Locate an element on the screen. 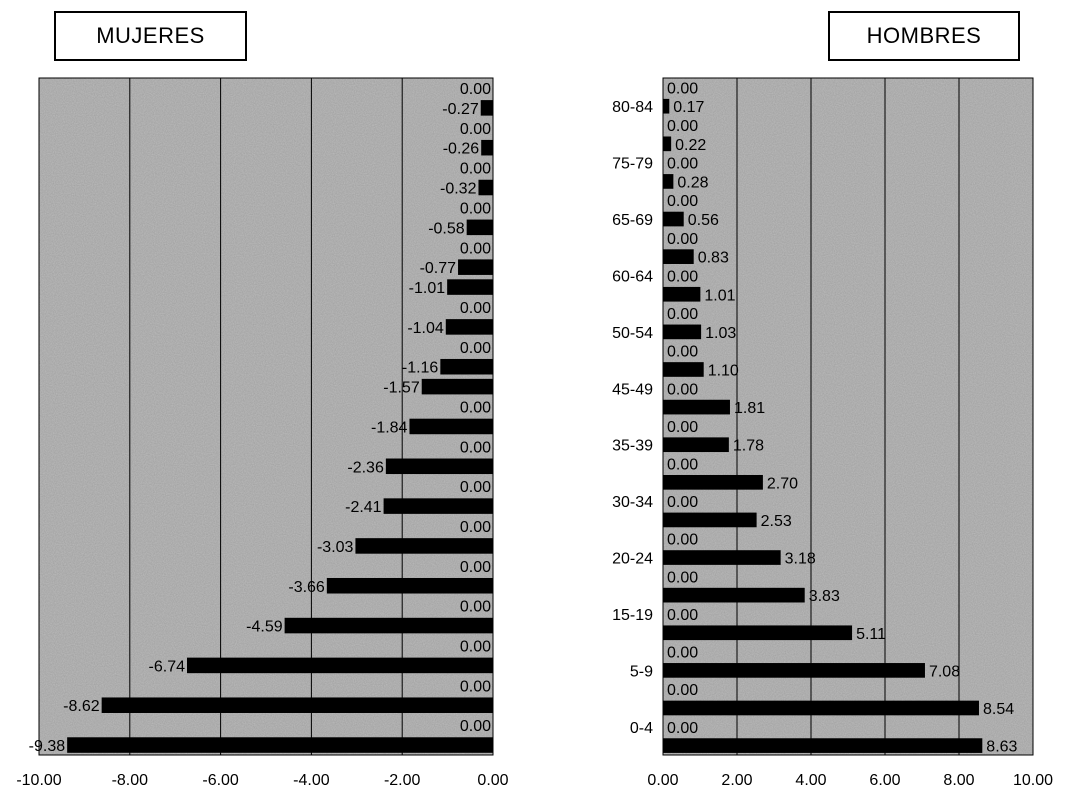 The image size is (1068, 795). x-tick-label: -10.00 is located at coordinates (38, 780).